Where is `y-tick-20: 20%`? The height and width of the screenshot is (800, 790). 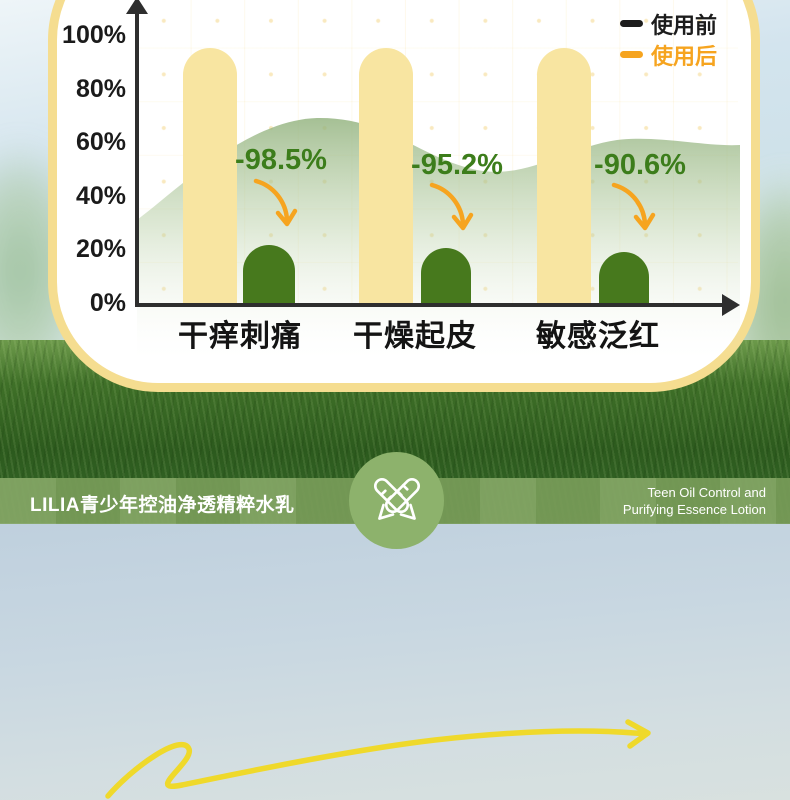 y-tick-20: 20% is located at coordinates (100, 249).